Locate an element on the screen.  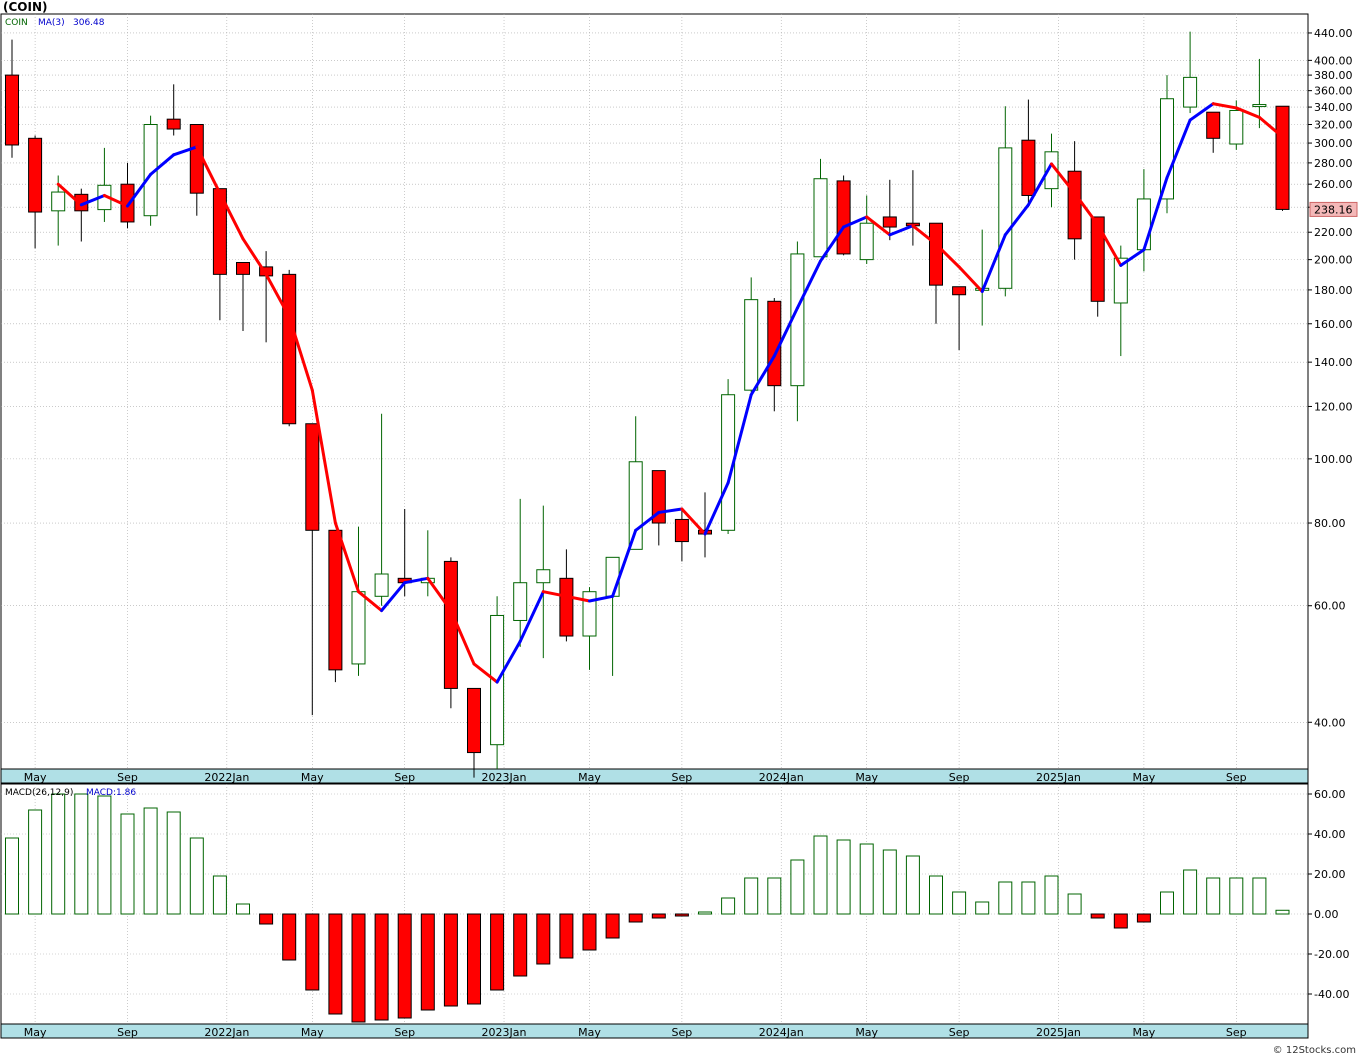
price-tick-label: 60.00 is located at coordinates (1330, 606).